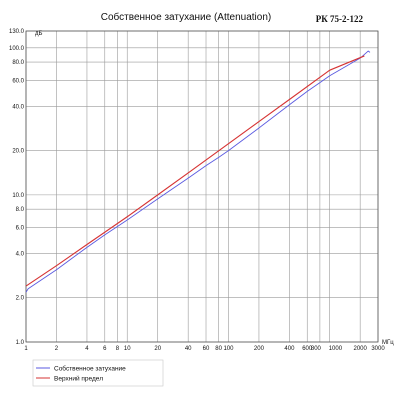 This screenshot has height=400, width=400. What do you see at coordinates (26, 349) in the screenshot?
I see `x-tick-label: 1` at bounding box center [26, 349].